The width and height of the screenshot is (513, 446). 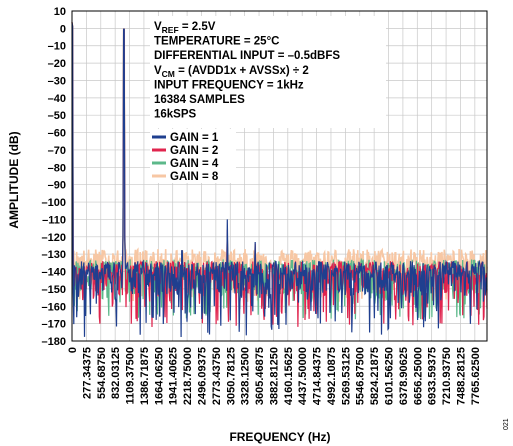 I want to click on x-tick-label: 3882.81250, so click(x=274, y=376).